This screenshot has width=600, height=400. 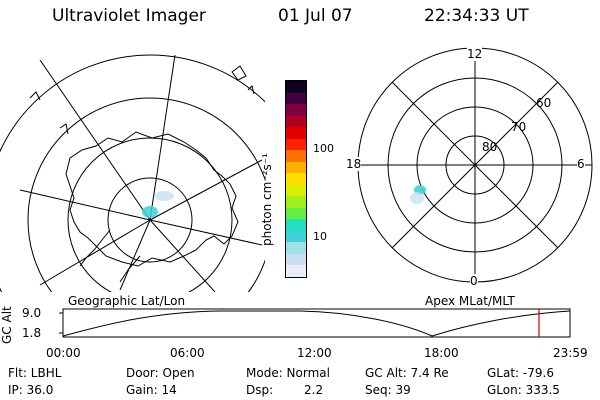 What do you see at coordinates (151, 390) in the screenshot?
I see `info-gain: Gain: 14` at bounding box center [151, 390].